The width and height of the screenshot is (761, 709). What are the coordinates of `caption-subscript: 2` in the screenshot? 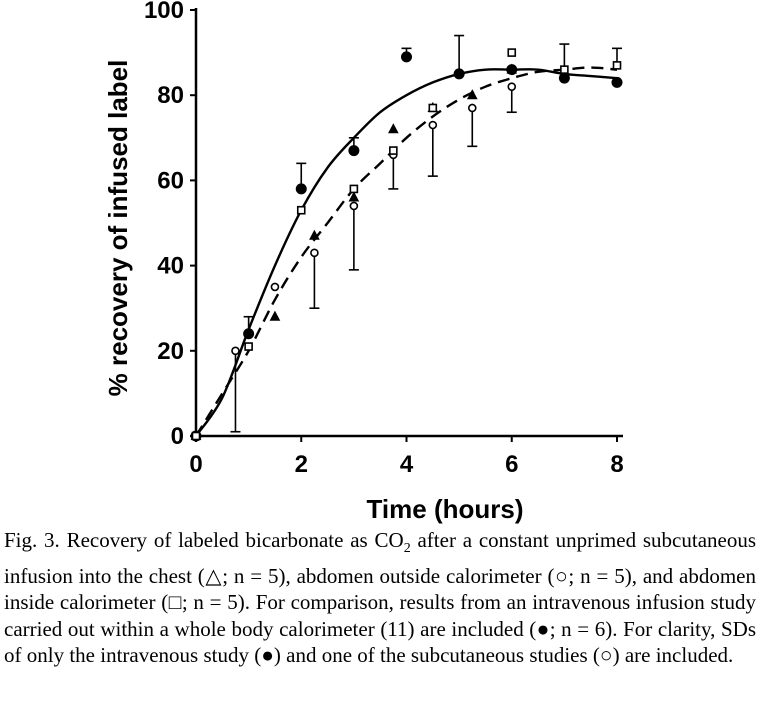 It's located at (407, 549).